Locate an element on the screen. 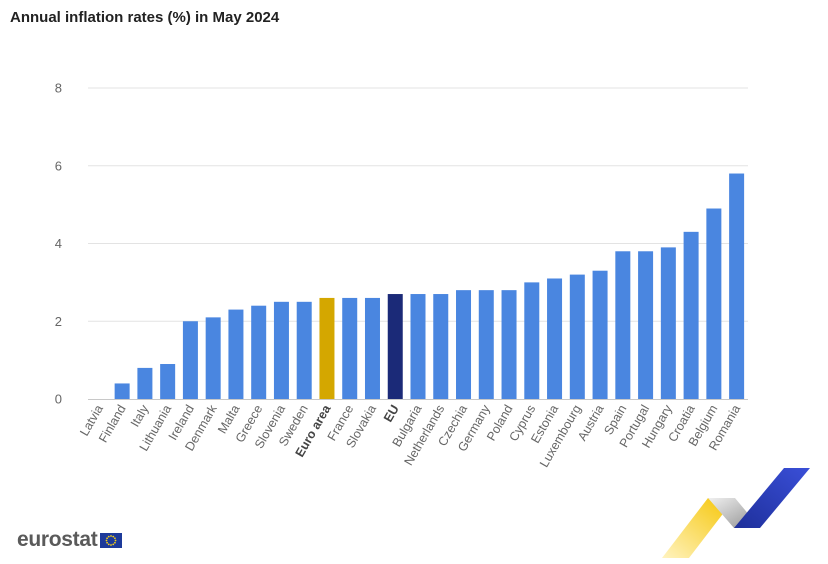  eurostat-logo: eurostat is located at coordinates (70, 540).